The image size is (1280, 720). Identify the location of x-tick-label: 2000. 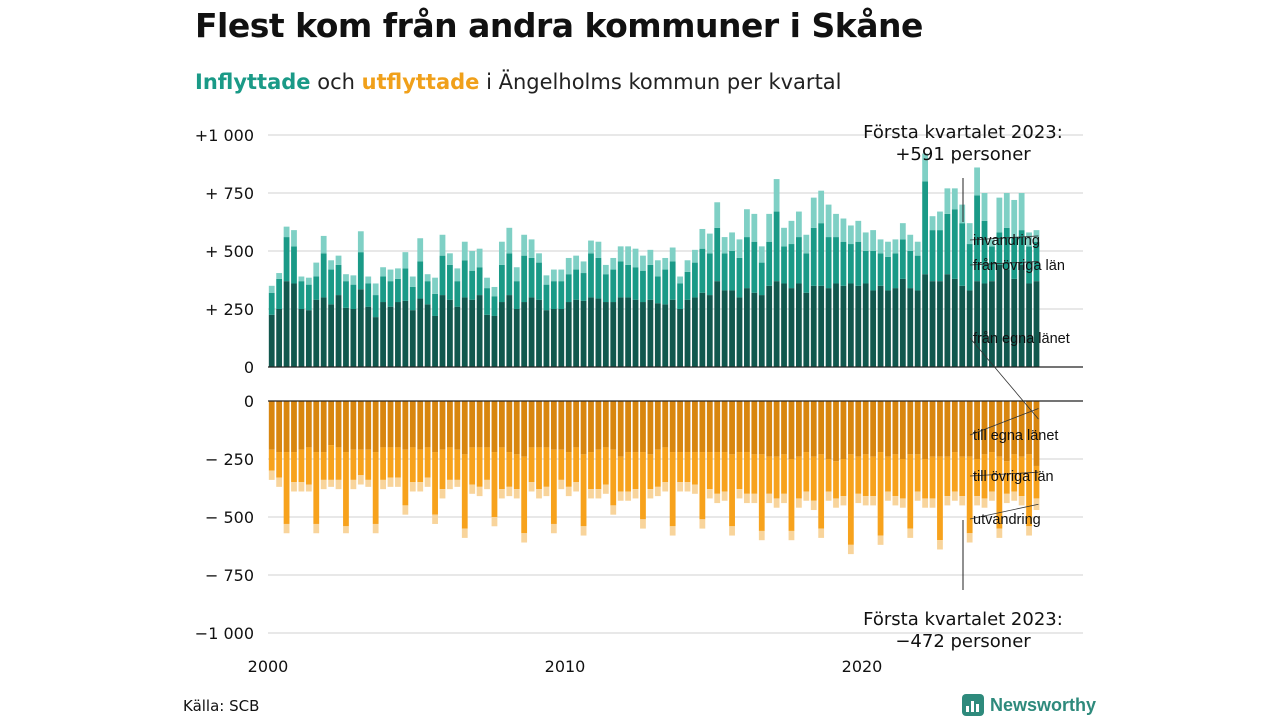
(268, 666).